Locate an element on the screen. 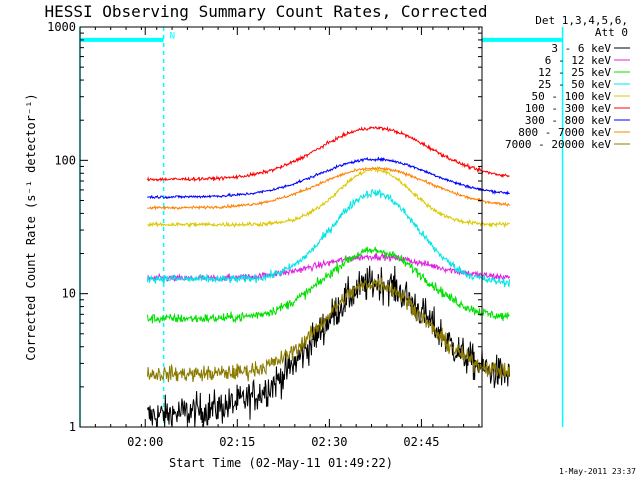 The width and height of the screenshot is (640, 480). flag-label: N is located at coordinates (172, 36).